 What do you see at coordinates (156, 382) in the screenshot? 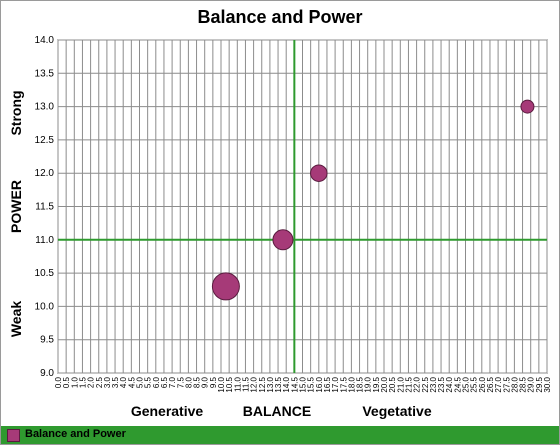
I see `x-tick-label: 6.0` at bounding box center [156, 382].